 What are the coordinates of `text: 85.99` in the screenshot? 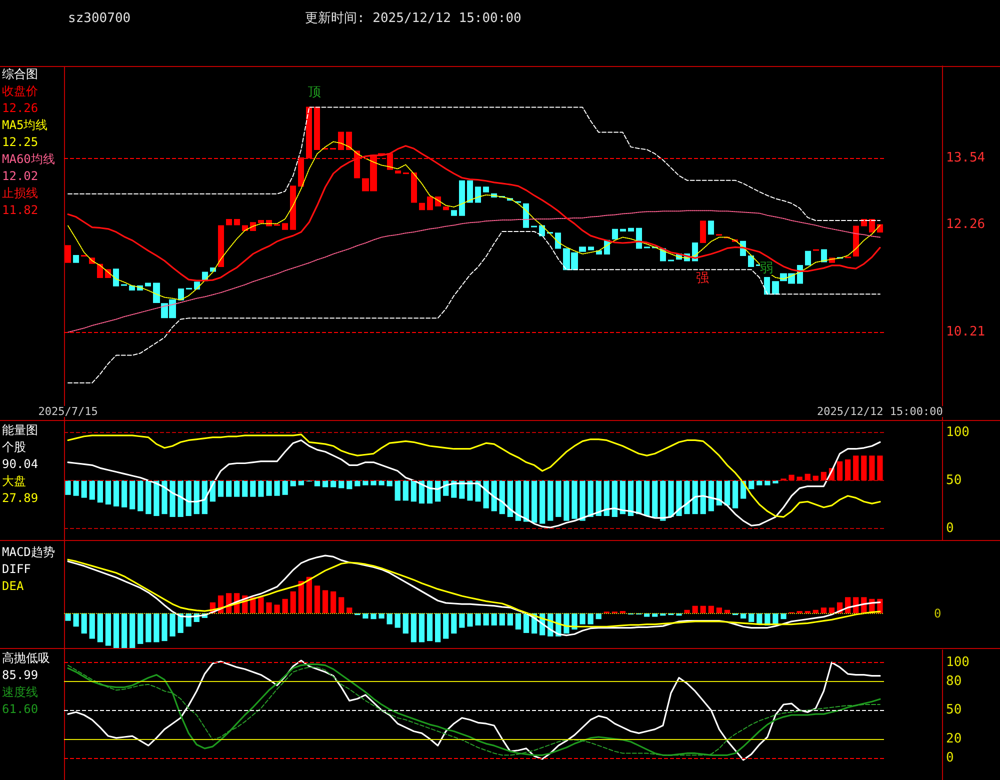 It's located at (20, 675).